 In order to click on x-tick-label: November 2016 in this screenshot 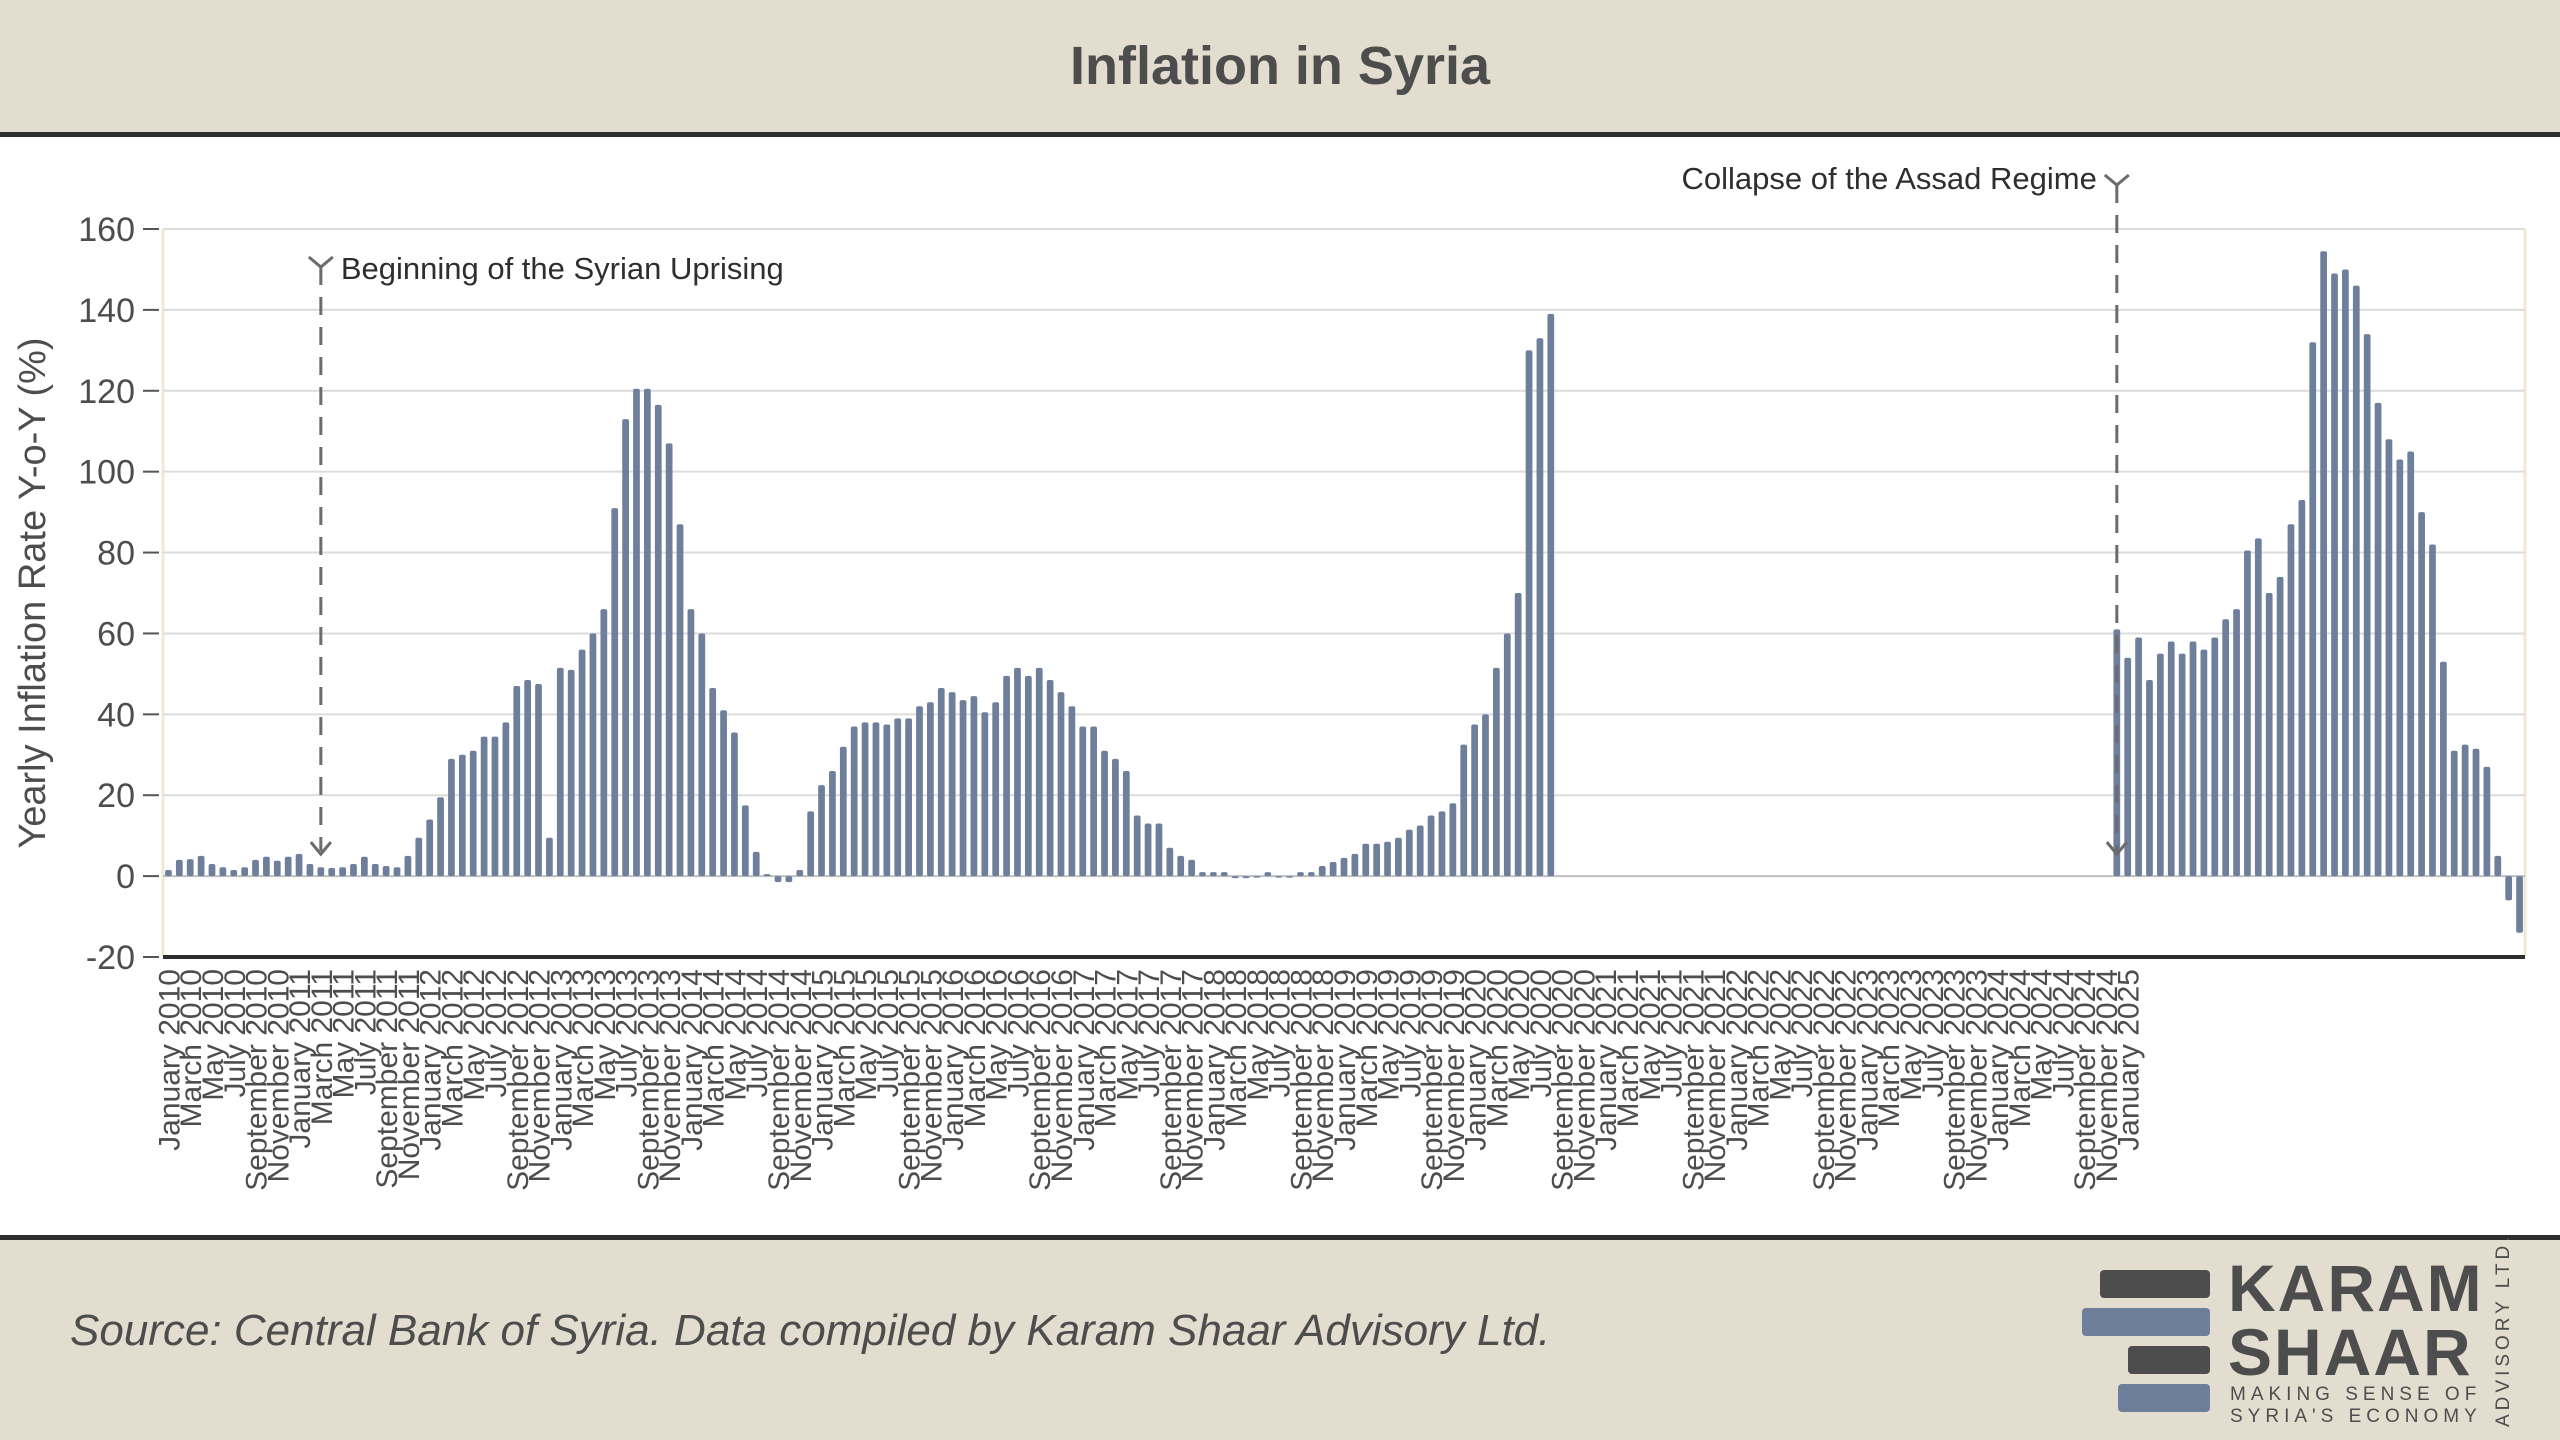, I will do `click(1062, 1075)`.